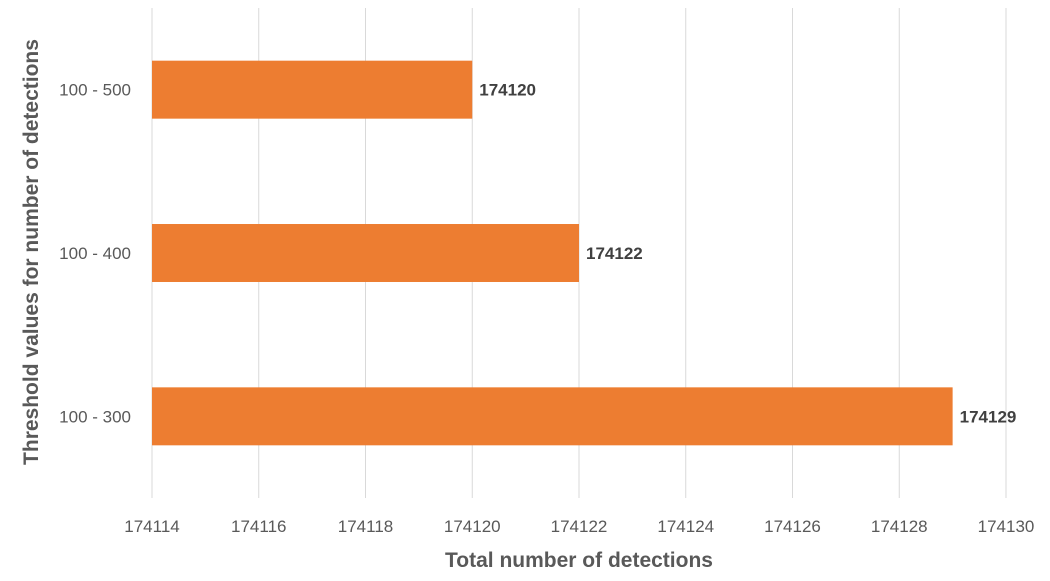 The image size is (1050, 581). What do you see at coordinates (899, 526) in the screenshot?
I see `x-tick-label: 174128` at bounding box center [899, 526].